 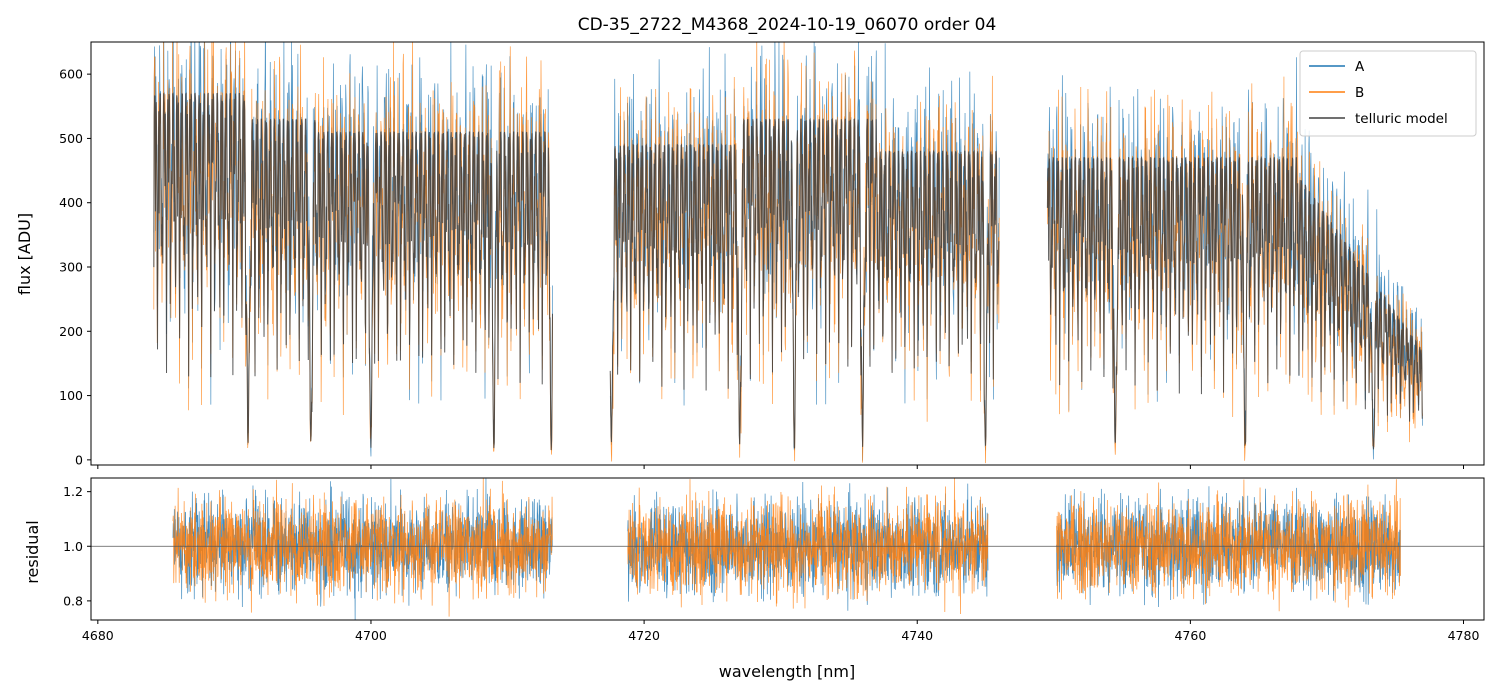 What do you see at coordinates (1360, 67) in the screenshot?
I see `legend-label-a: A` at bounding box center [1360, 67].